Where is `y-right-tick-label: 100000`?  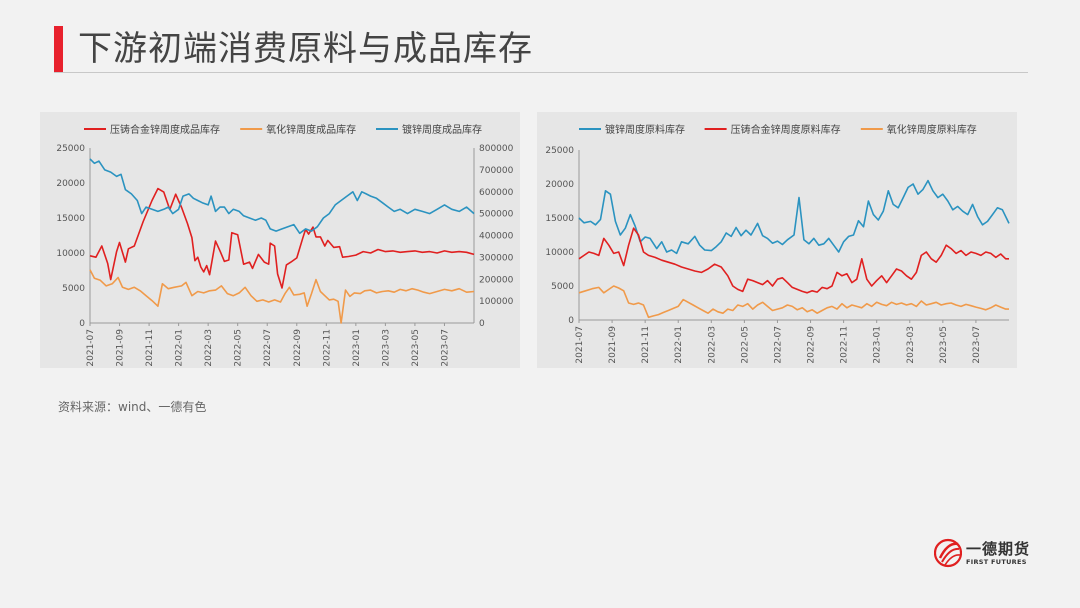 y-right-tick-label: 100000 is located at coordinates (496, 302).